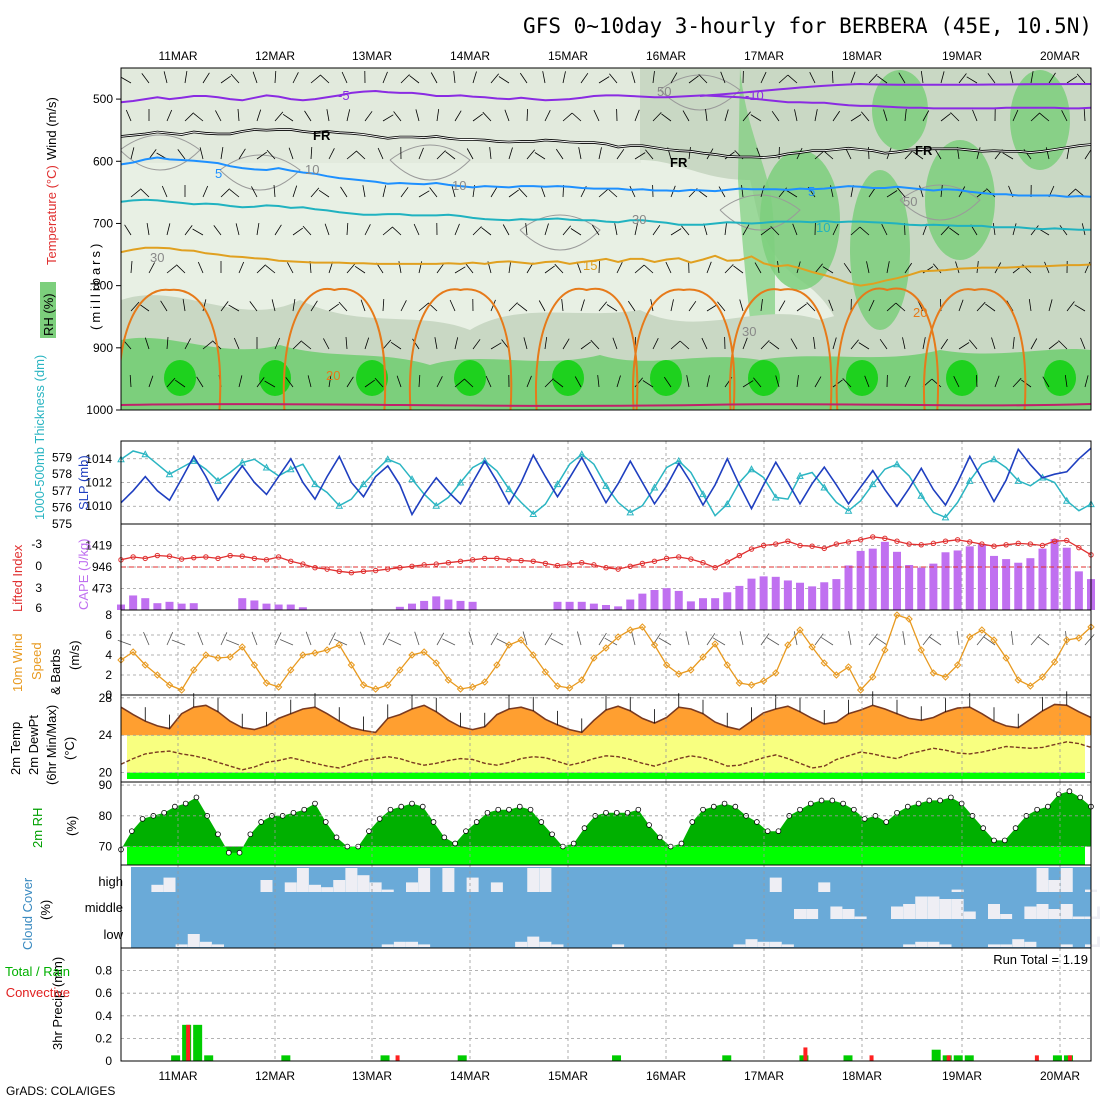 This screenshot has width=1100, height=1100. What do you see at coordinates (108, 655) in the screenshot?
I see `wind-tick-label: 4` at bounding box center [108, 655].